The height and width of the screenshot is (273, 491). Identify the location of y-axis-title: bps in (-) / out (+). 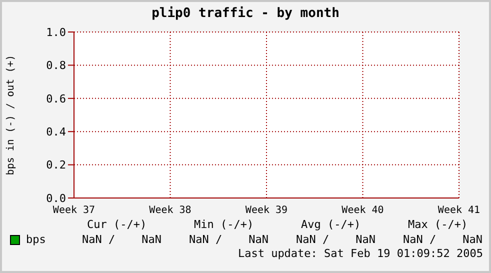
(11, 115).